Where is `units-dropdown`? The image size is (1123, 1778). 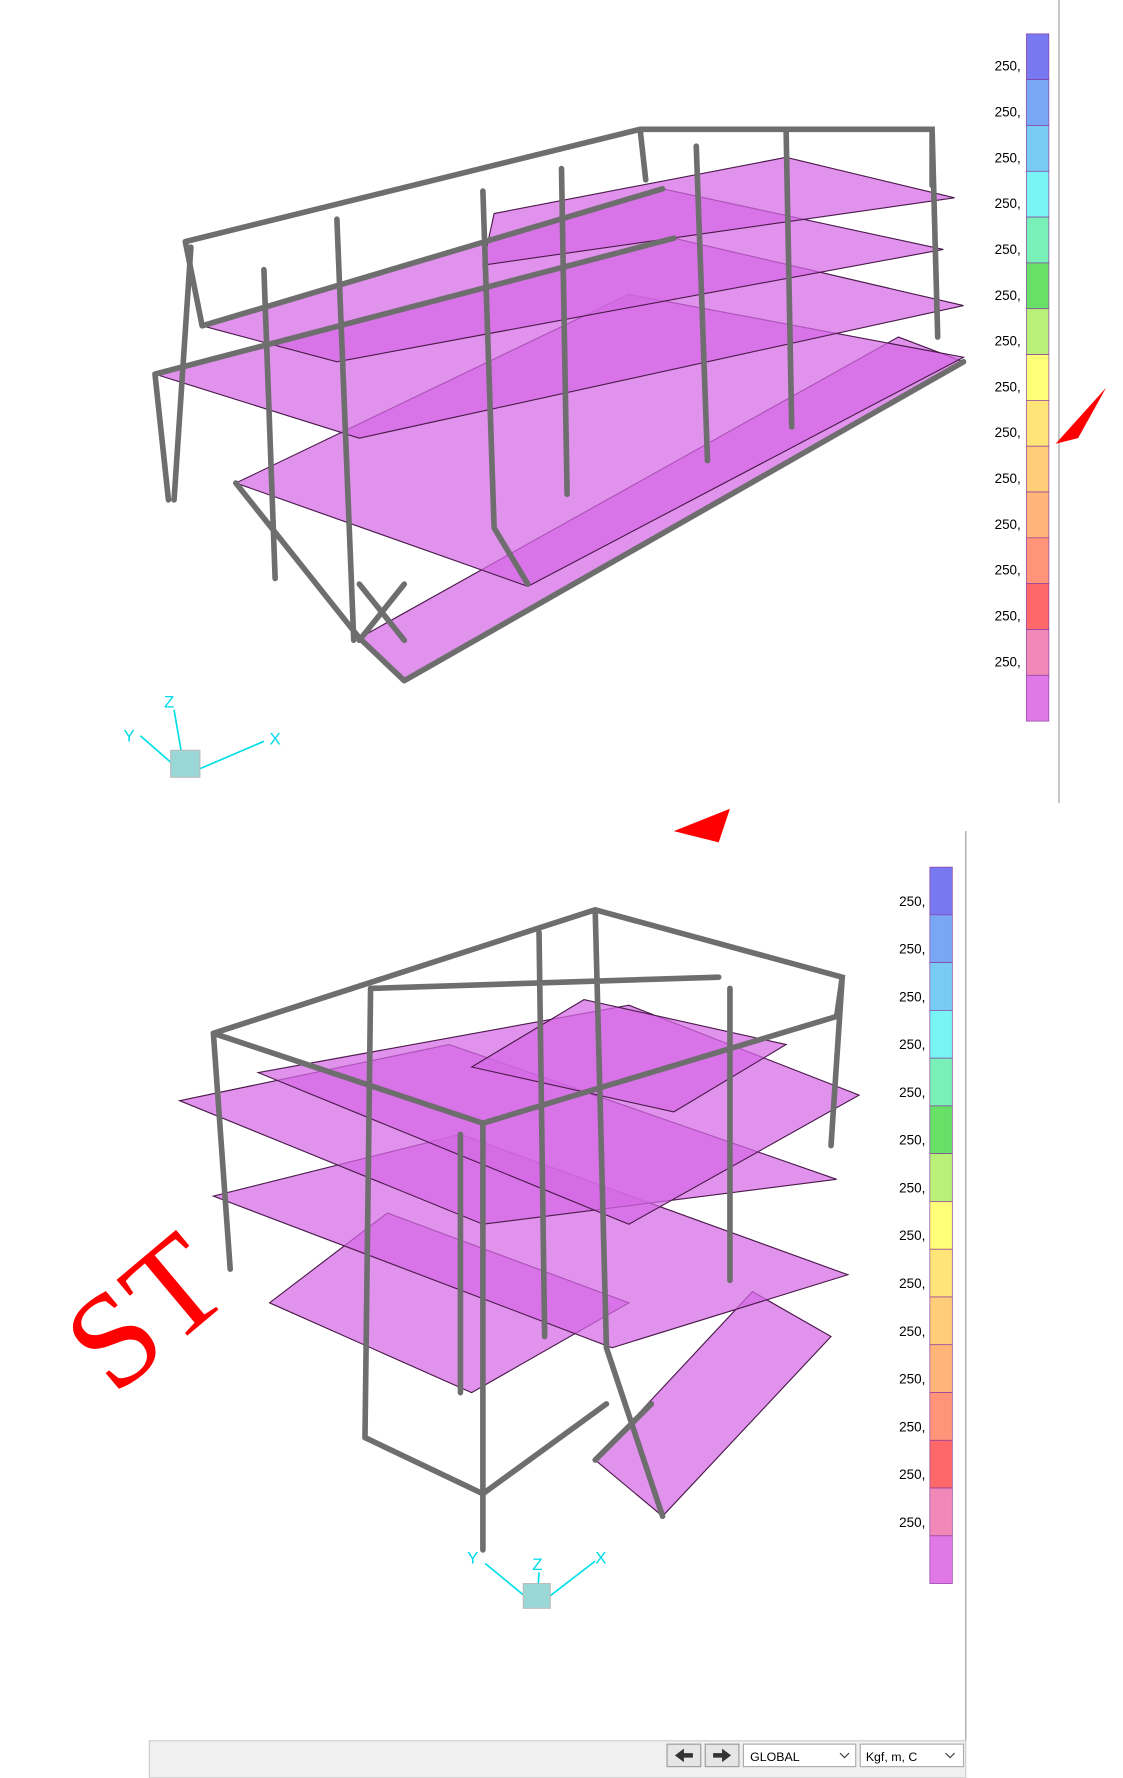 units-dropdown is located at coordinates (912, 1755).